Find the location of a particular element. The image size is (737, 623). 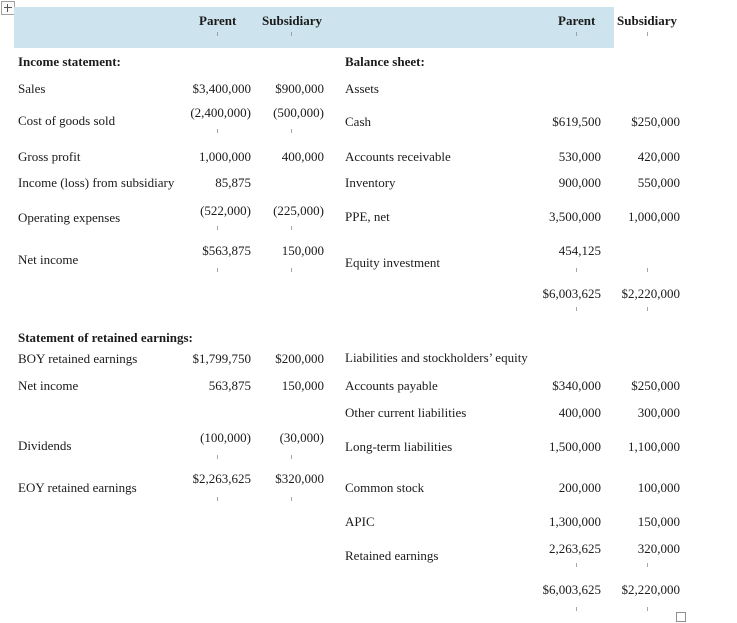

table-row: PPE, net 3,500,000 1,000,000 is located at coordinates (368, 217).